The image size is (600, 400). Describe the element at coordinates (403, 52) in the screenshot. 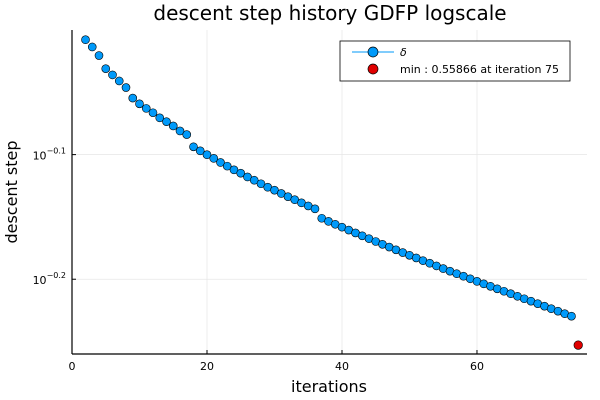

I see `legend-label: δ` at that location.